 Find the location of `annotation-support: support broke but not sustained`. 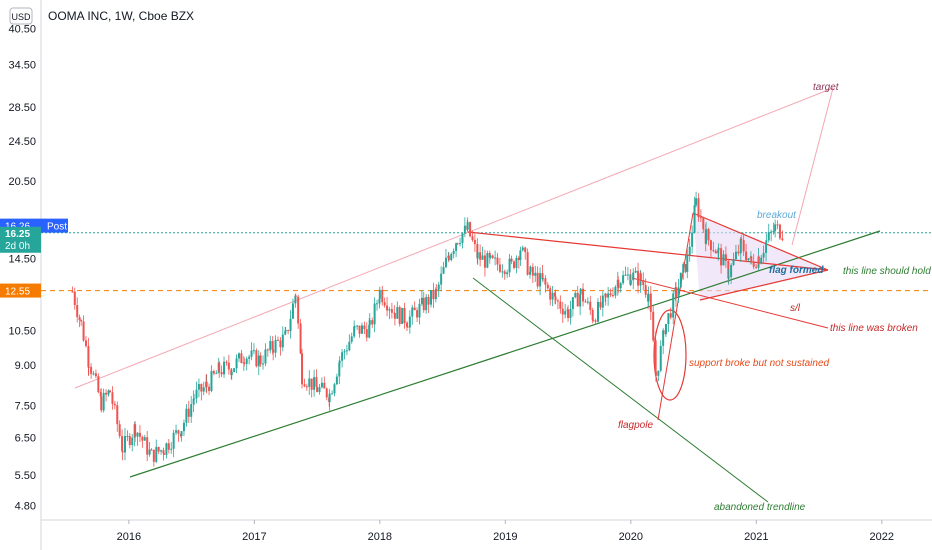

annotation-support: support broke but not sustained is located at coordinates (759, 363).